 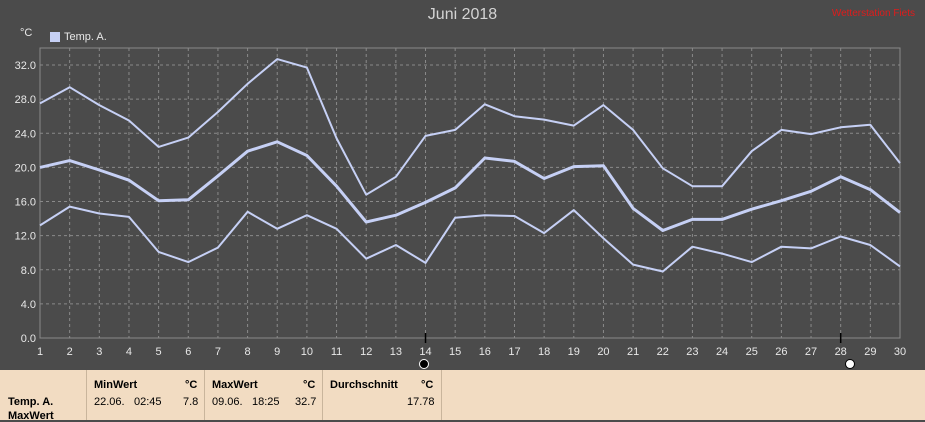 I want to click on min-value: 7.8, so click(x=191, y=402).